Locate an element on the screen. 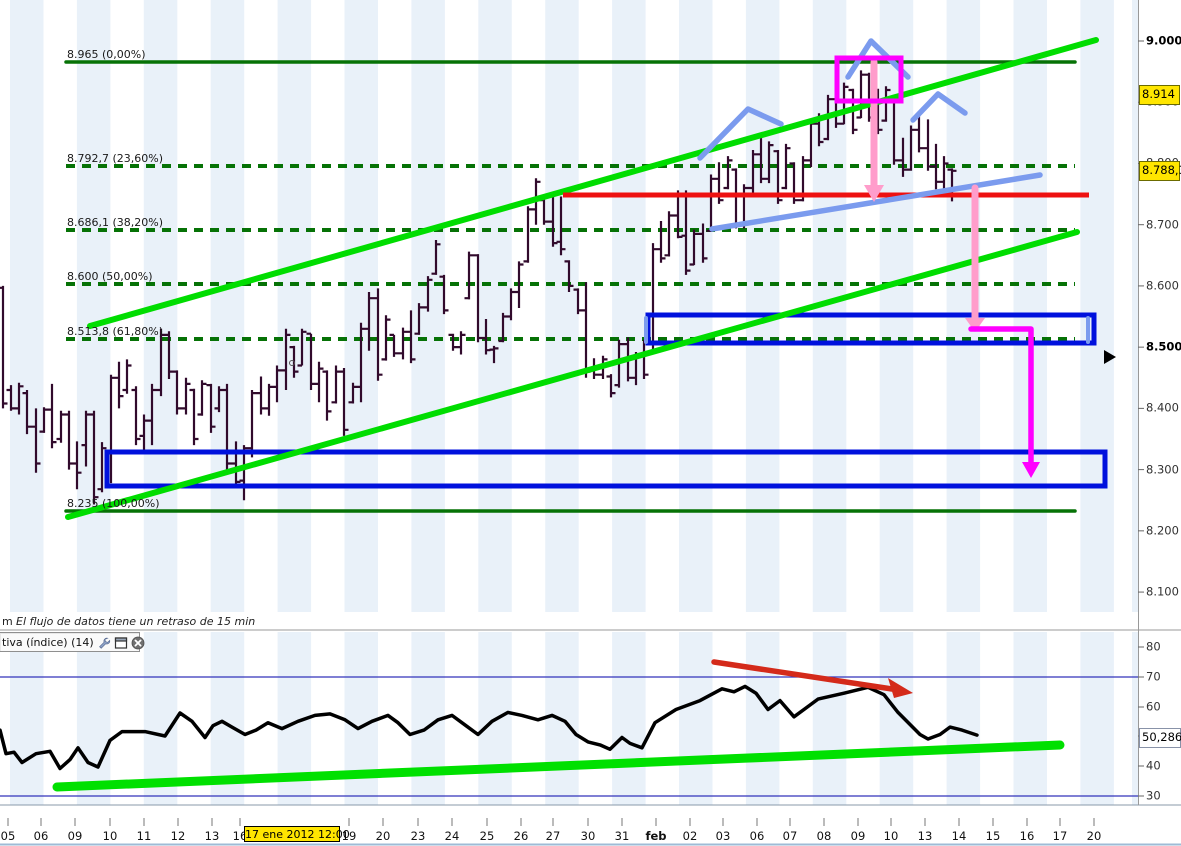 This screenshot has height=846, width=1181. magenta-target-arrow is located at coordinates (1001, 395).